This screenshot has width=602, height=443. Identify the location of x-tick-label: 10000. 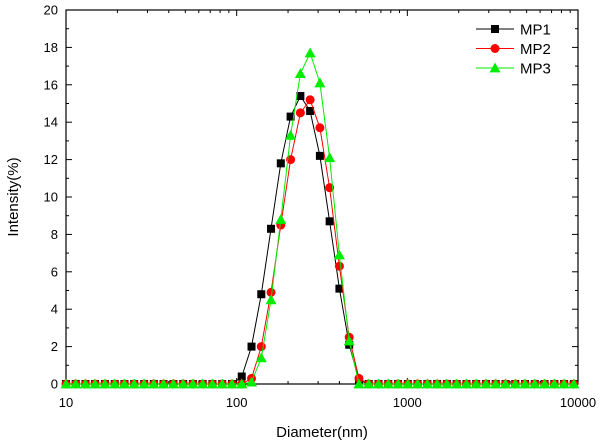
(578, 402).